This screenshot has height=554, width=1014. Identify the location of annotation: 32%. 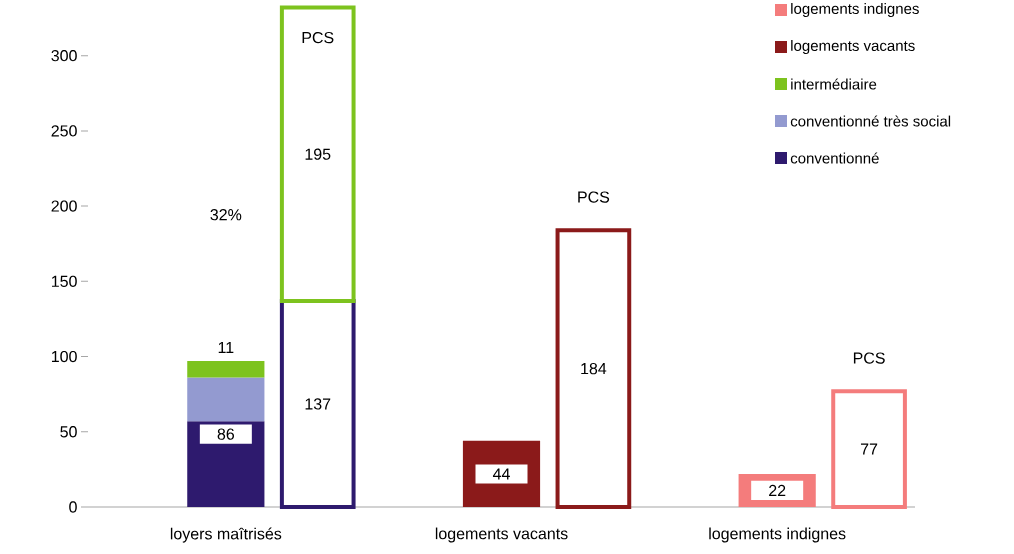
(226, 215).